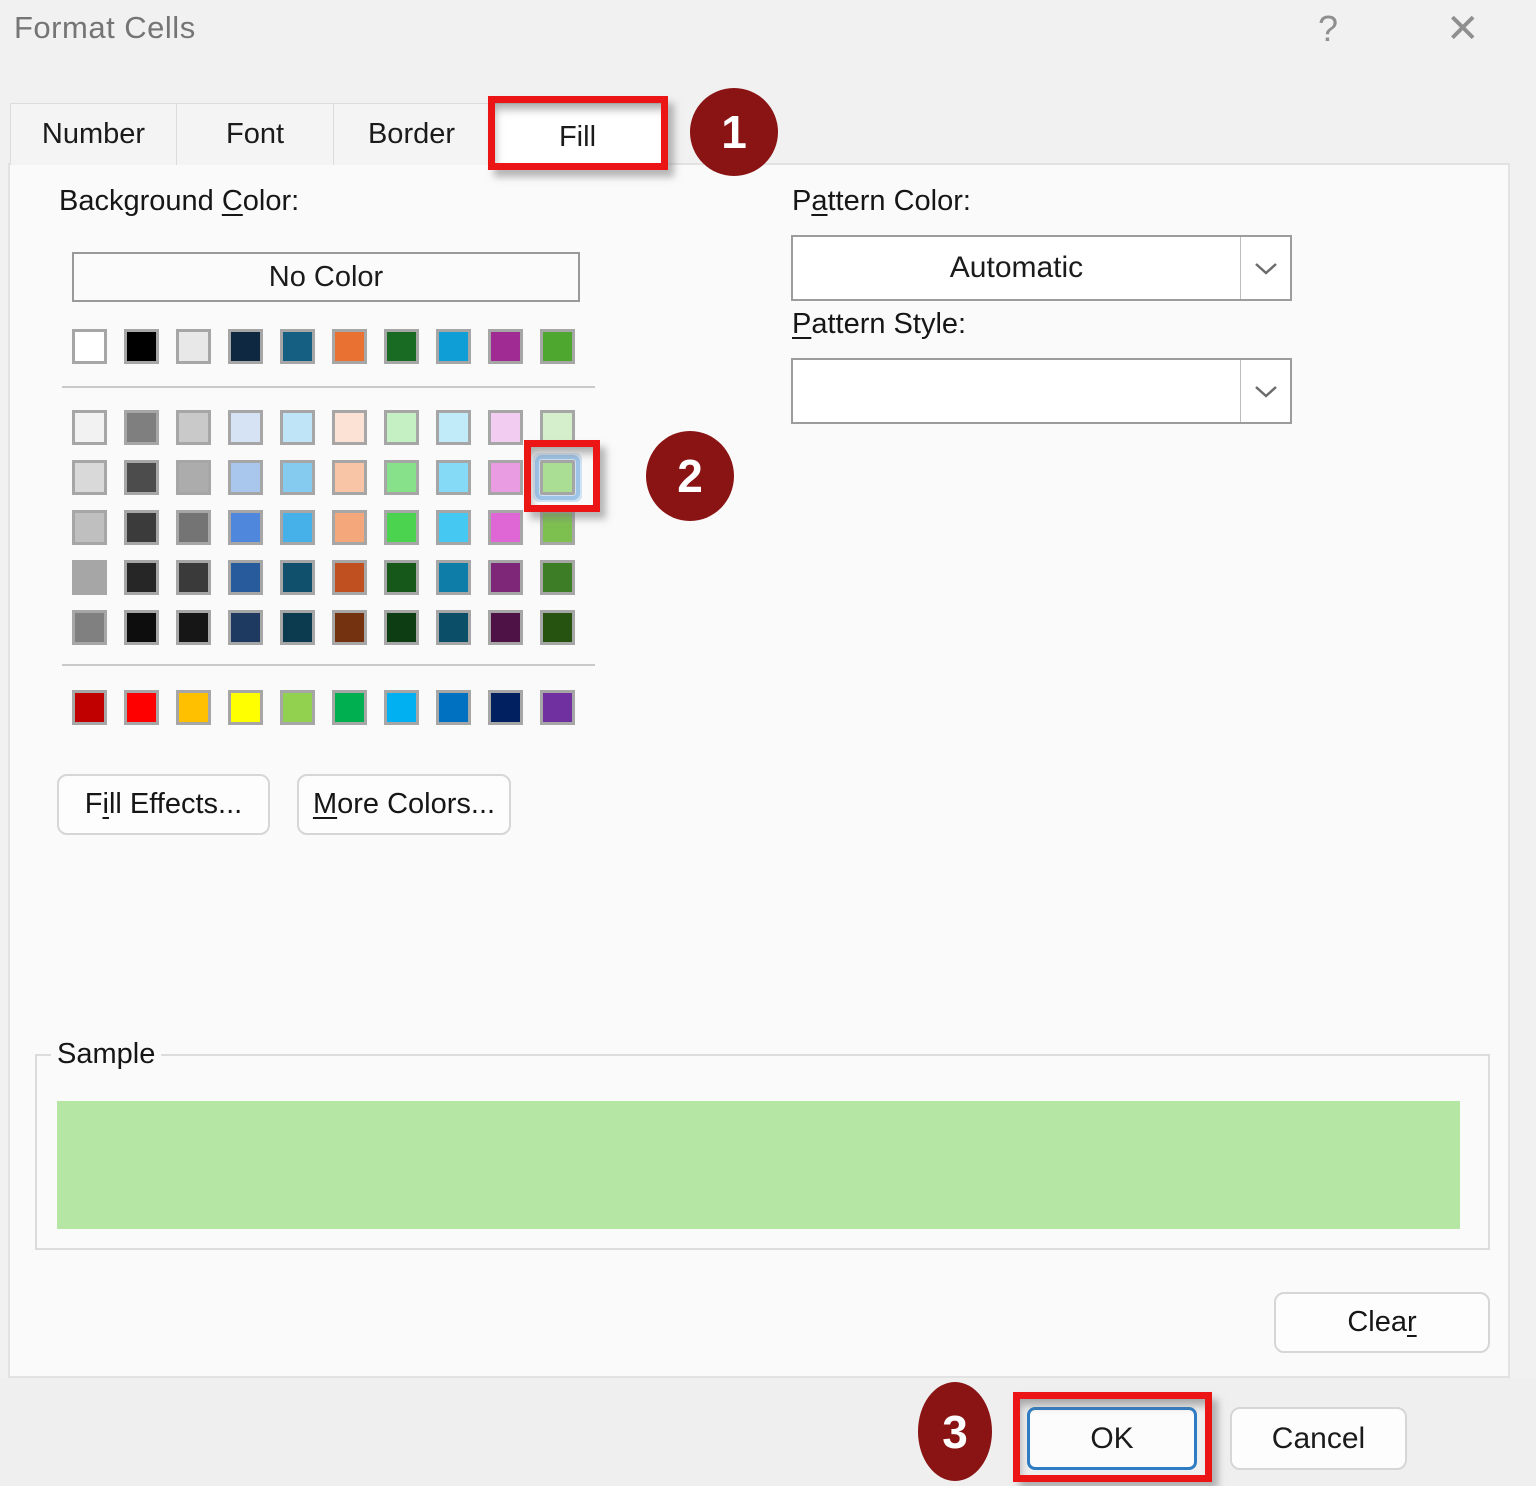 The width and height of the screenshot is (1536, 1486). Describe the element at coordinates (323, 346) in the screenshot. I see `theme-color-row` at that location.